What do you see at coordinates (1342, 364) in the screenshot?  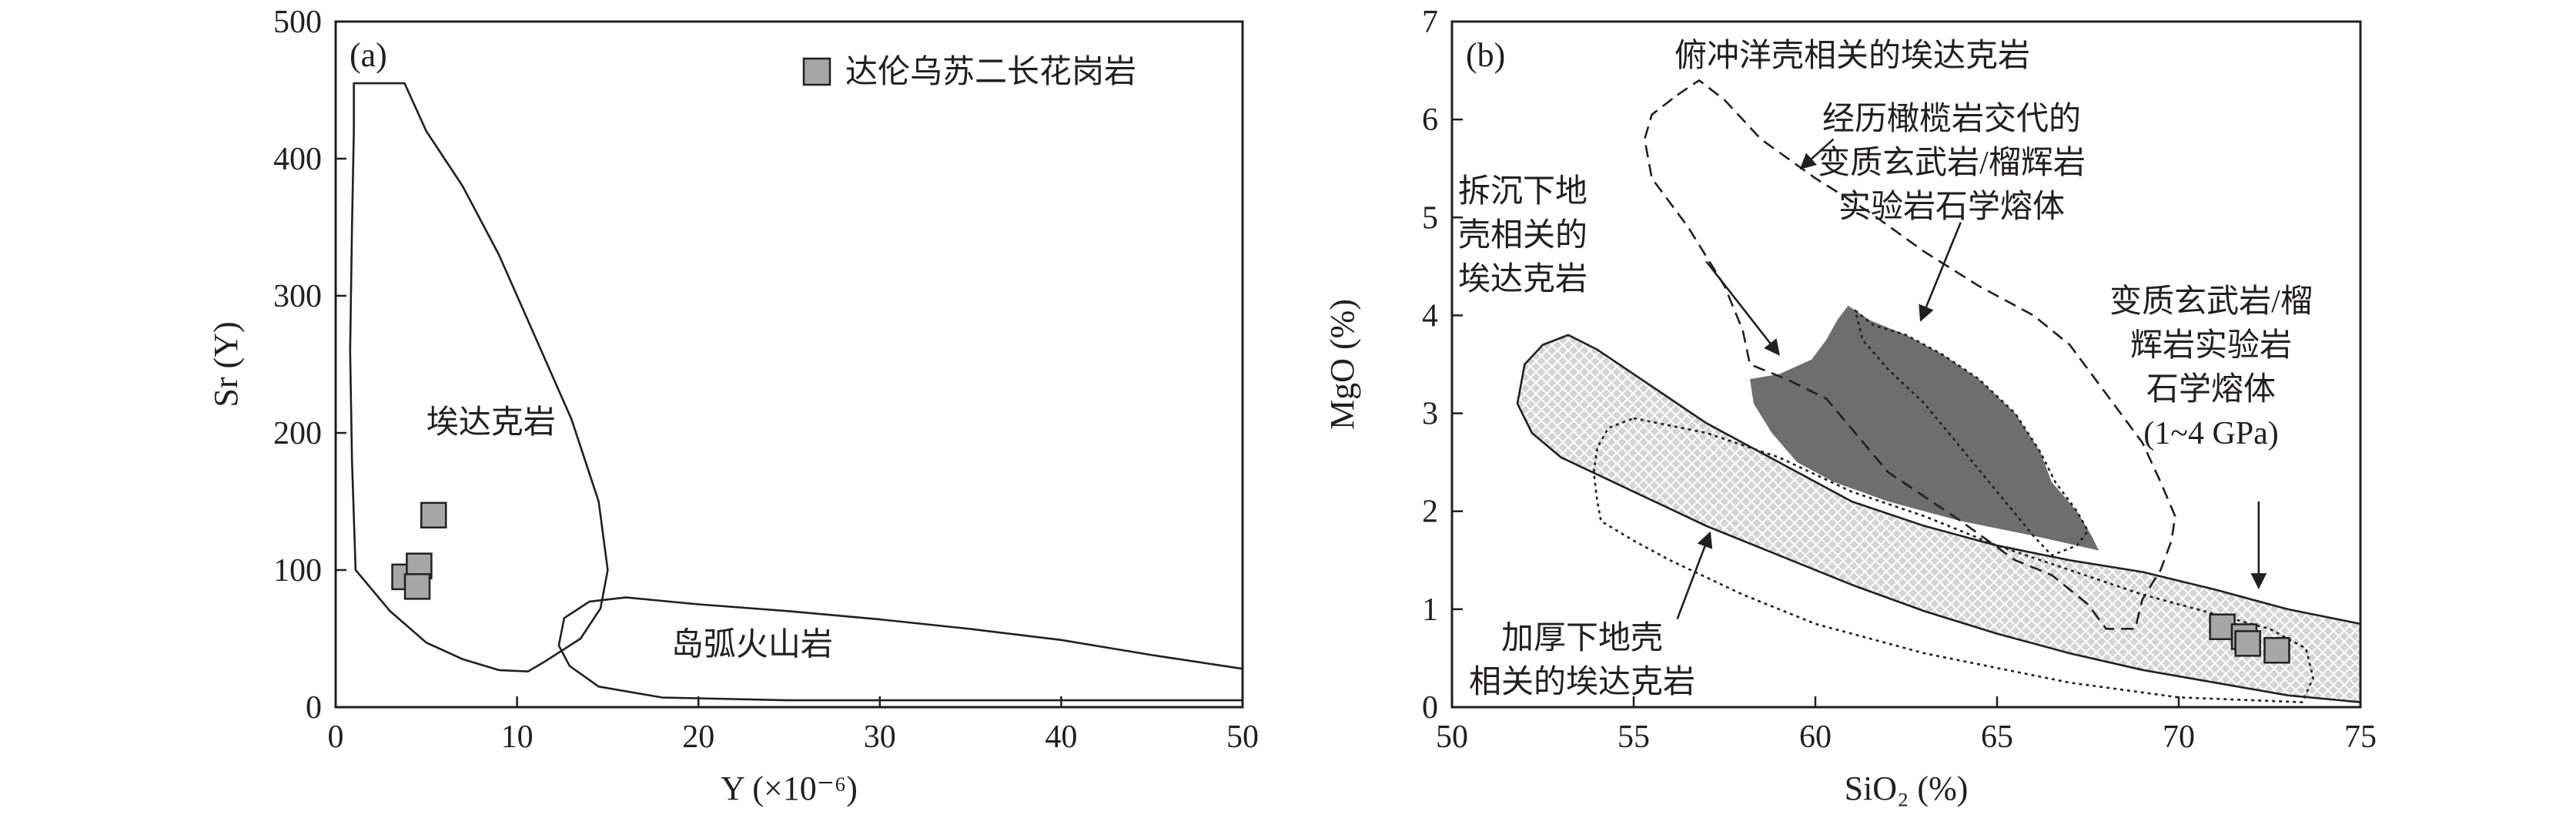 I see `panel-b-y-axis-label: MgO (%)` at bounding box center [1342, 364].